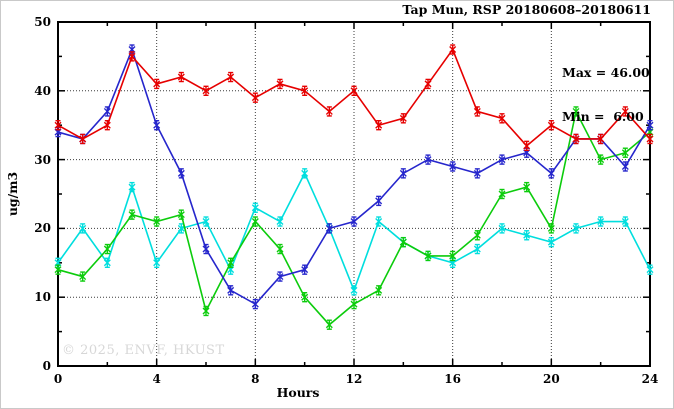  Describe the element at coordinates (354, 379) in the screenshot. I see `x-tick-label: 12` at that location.